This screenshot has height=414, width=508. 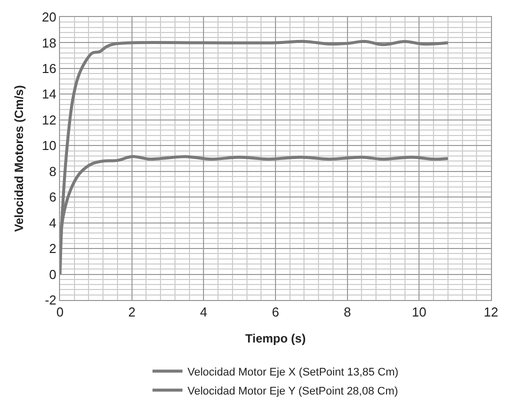 What do you see at coordinates (293, 372) in the screenshot?
I see `legend-label: Velocidad Motor Eje X (SetPoint 13,85 Cm)` at bounding box center [293, 372].